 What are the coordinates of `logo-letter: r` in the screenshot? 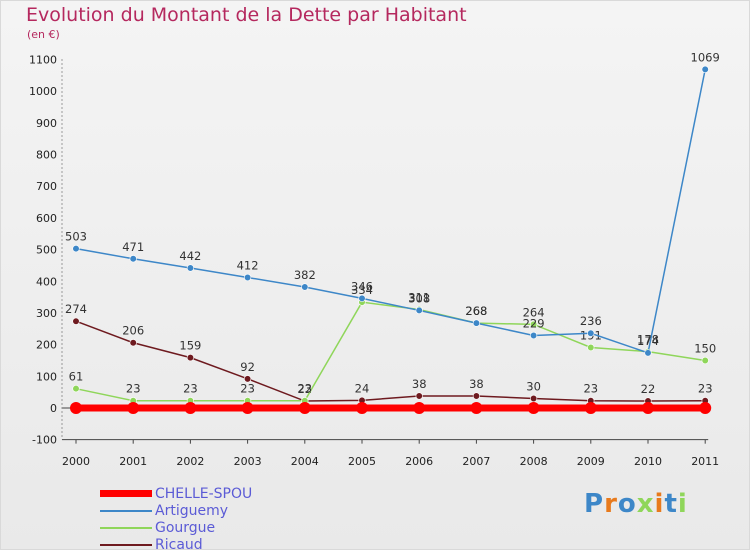 It's located at (611, 504).